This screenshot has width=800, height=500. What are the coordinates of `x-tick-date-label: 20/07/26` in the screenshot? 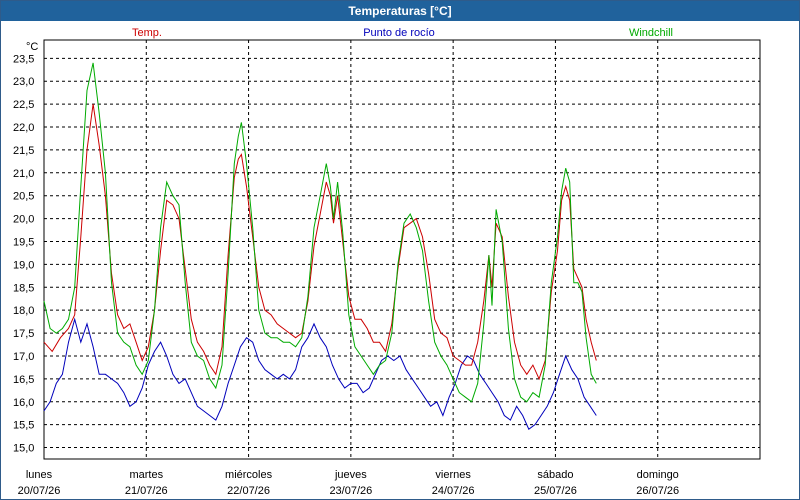 It's located at (39, 491).